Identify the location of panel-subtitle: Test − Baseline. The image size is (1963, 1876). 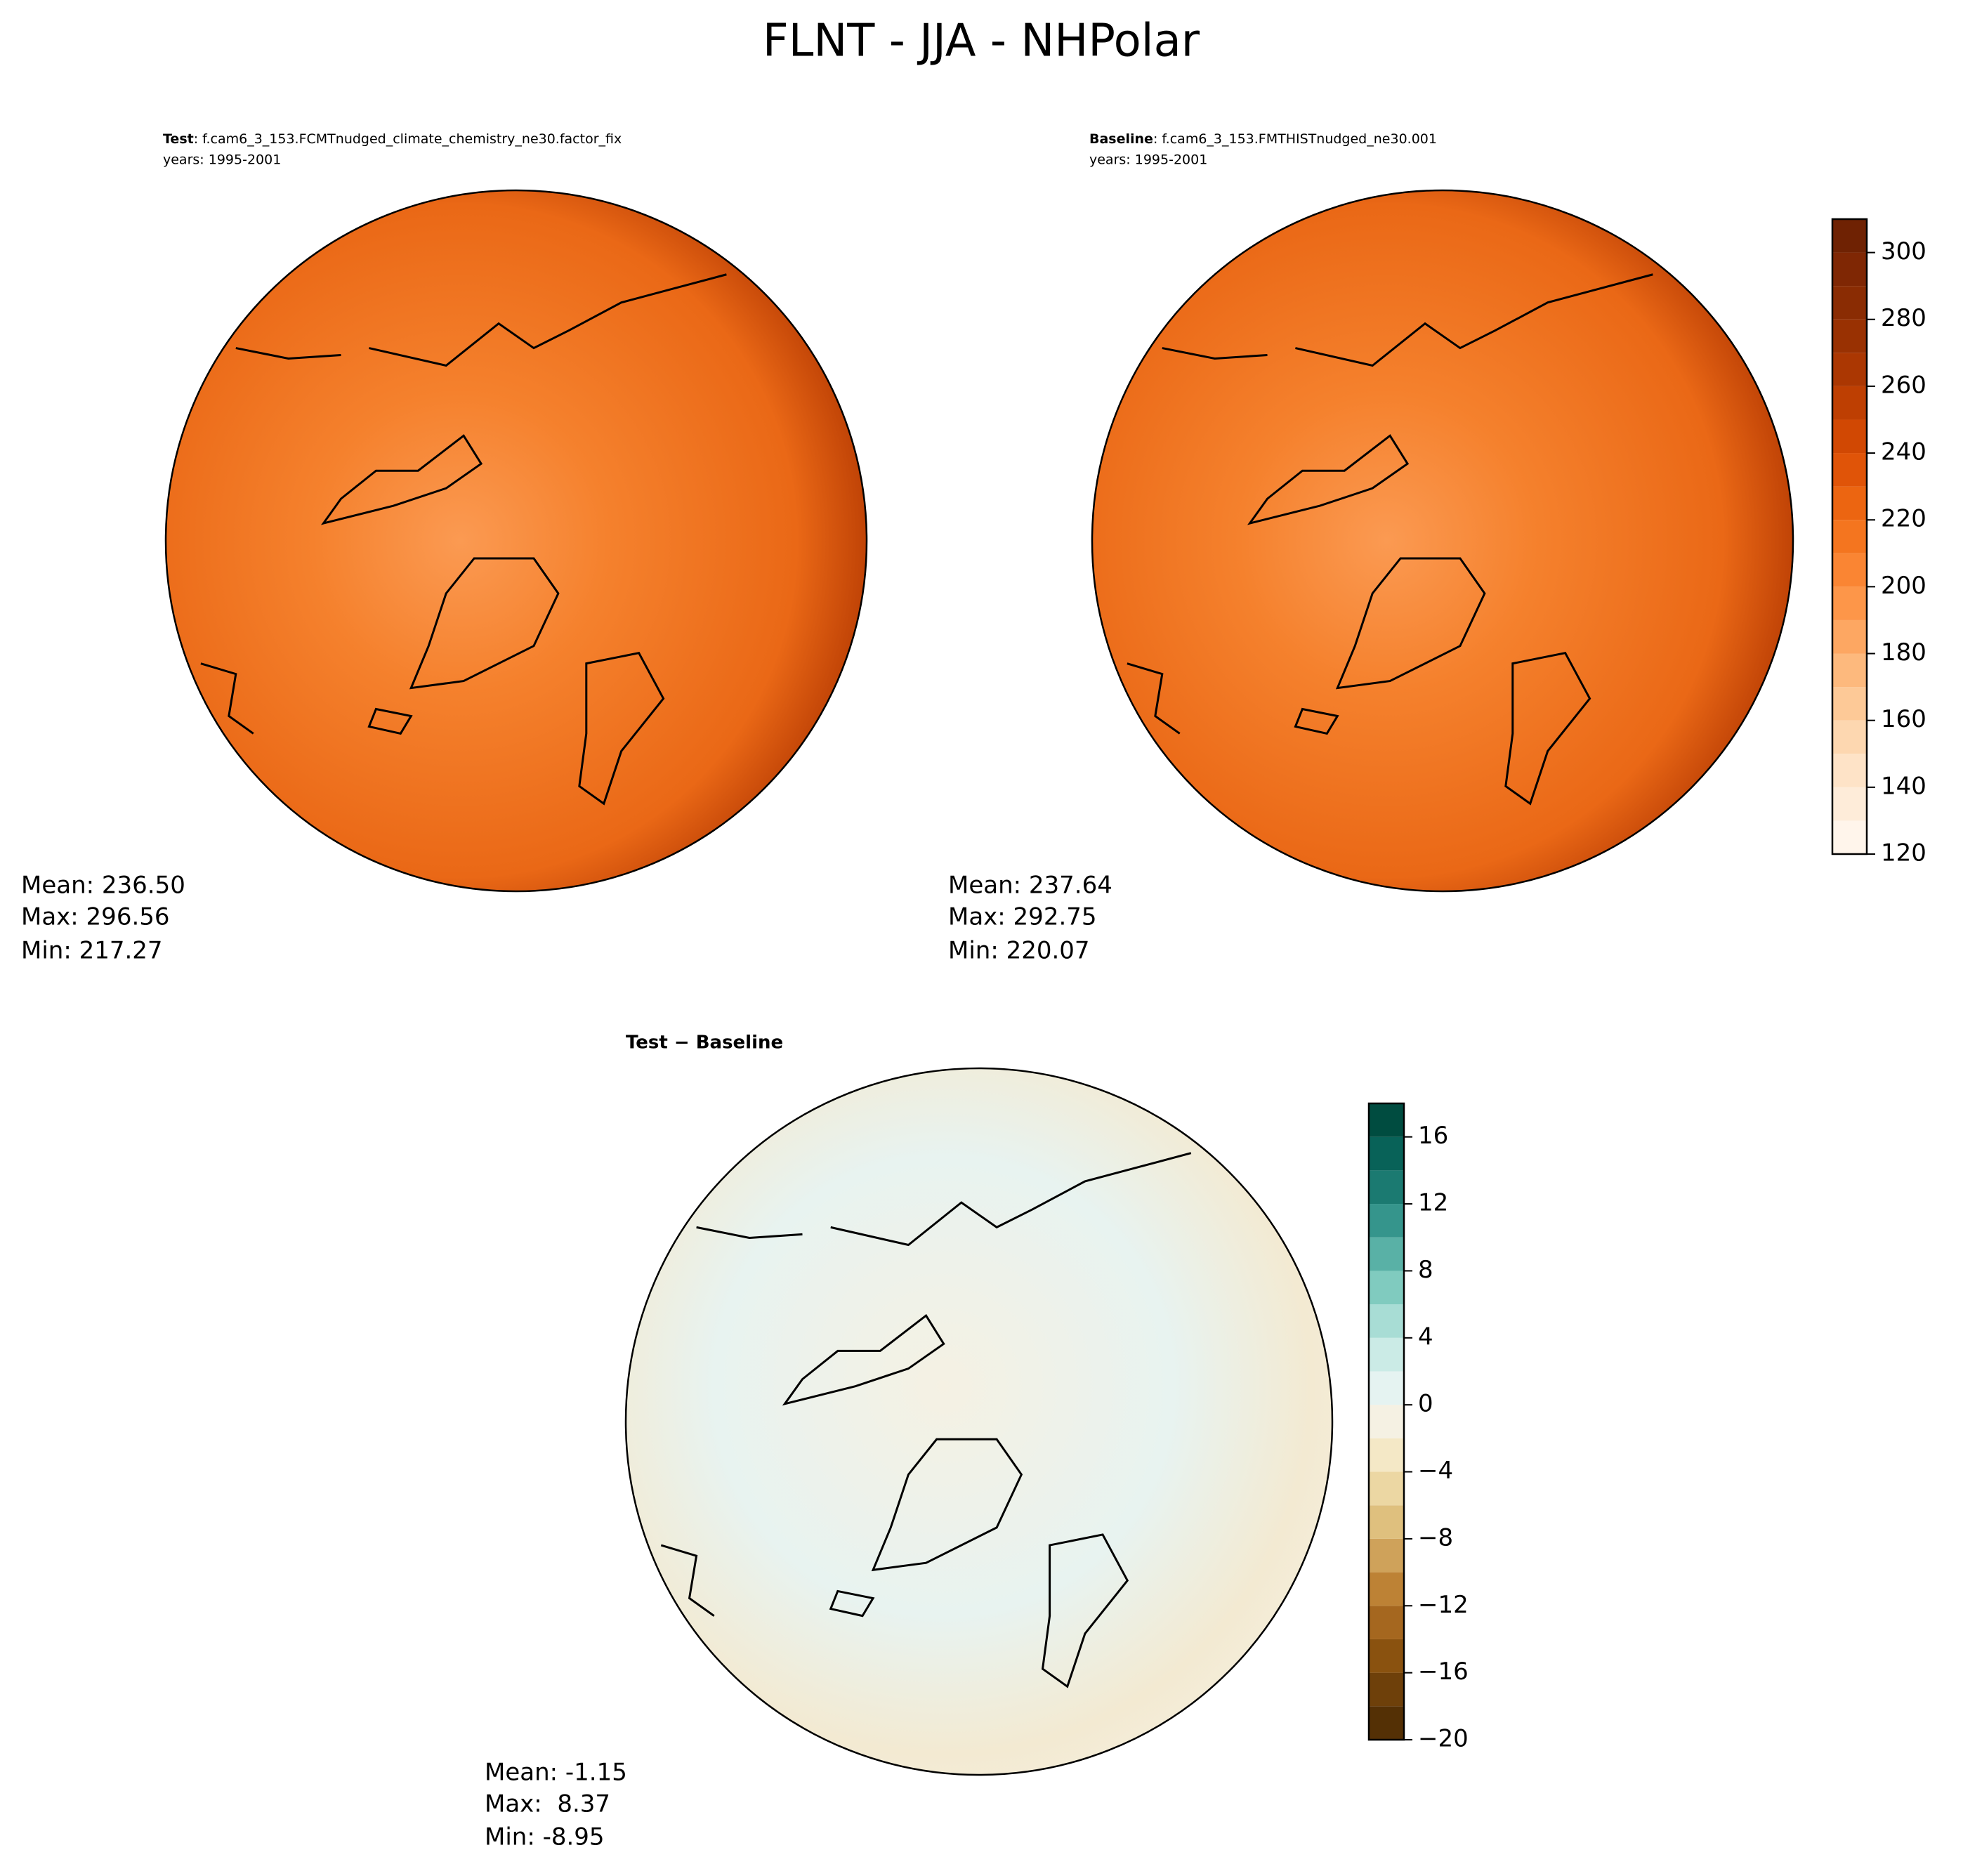
(704, 1043).